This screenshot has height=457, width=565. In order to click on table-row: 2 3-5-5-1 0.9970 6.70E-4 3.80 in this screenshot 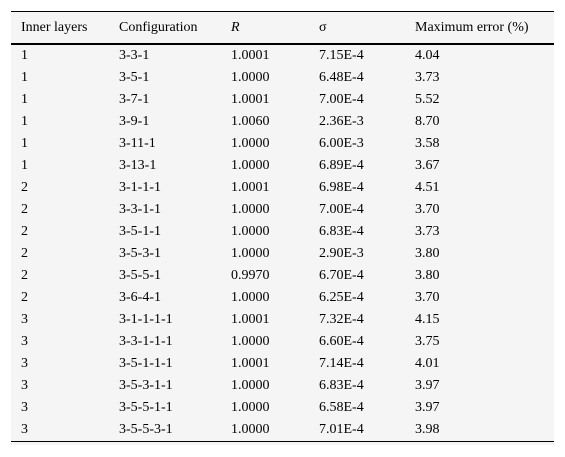, I will do `click(282, 276)`.